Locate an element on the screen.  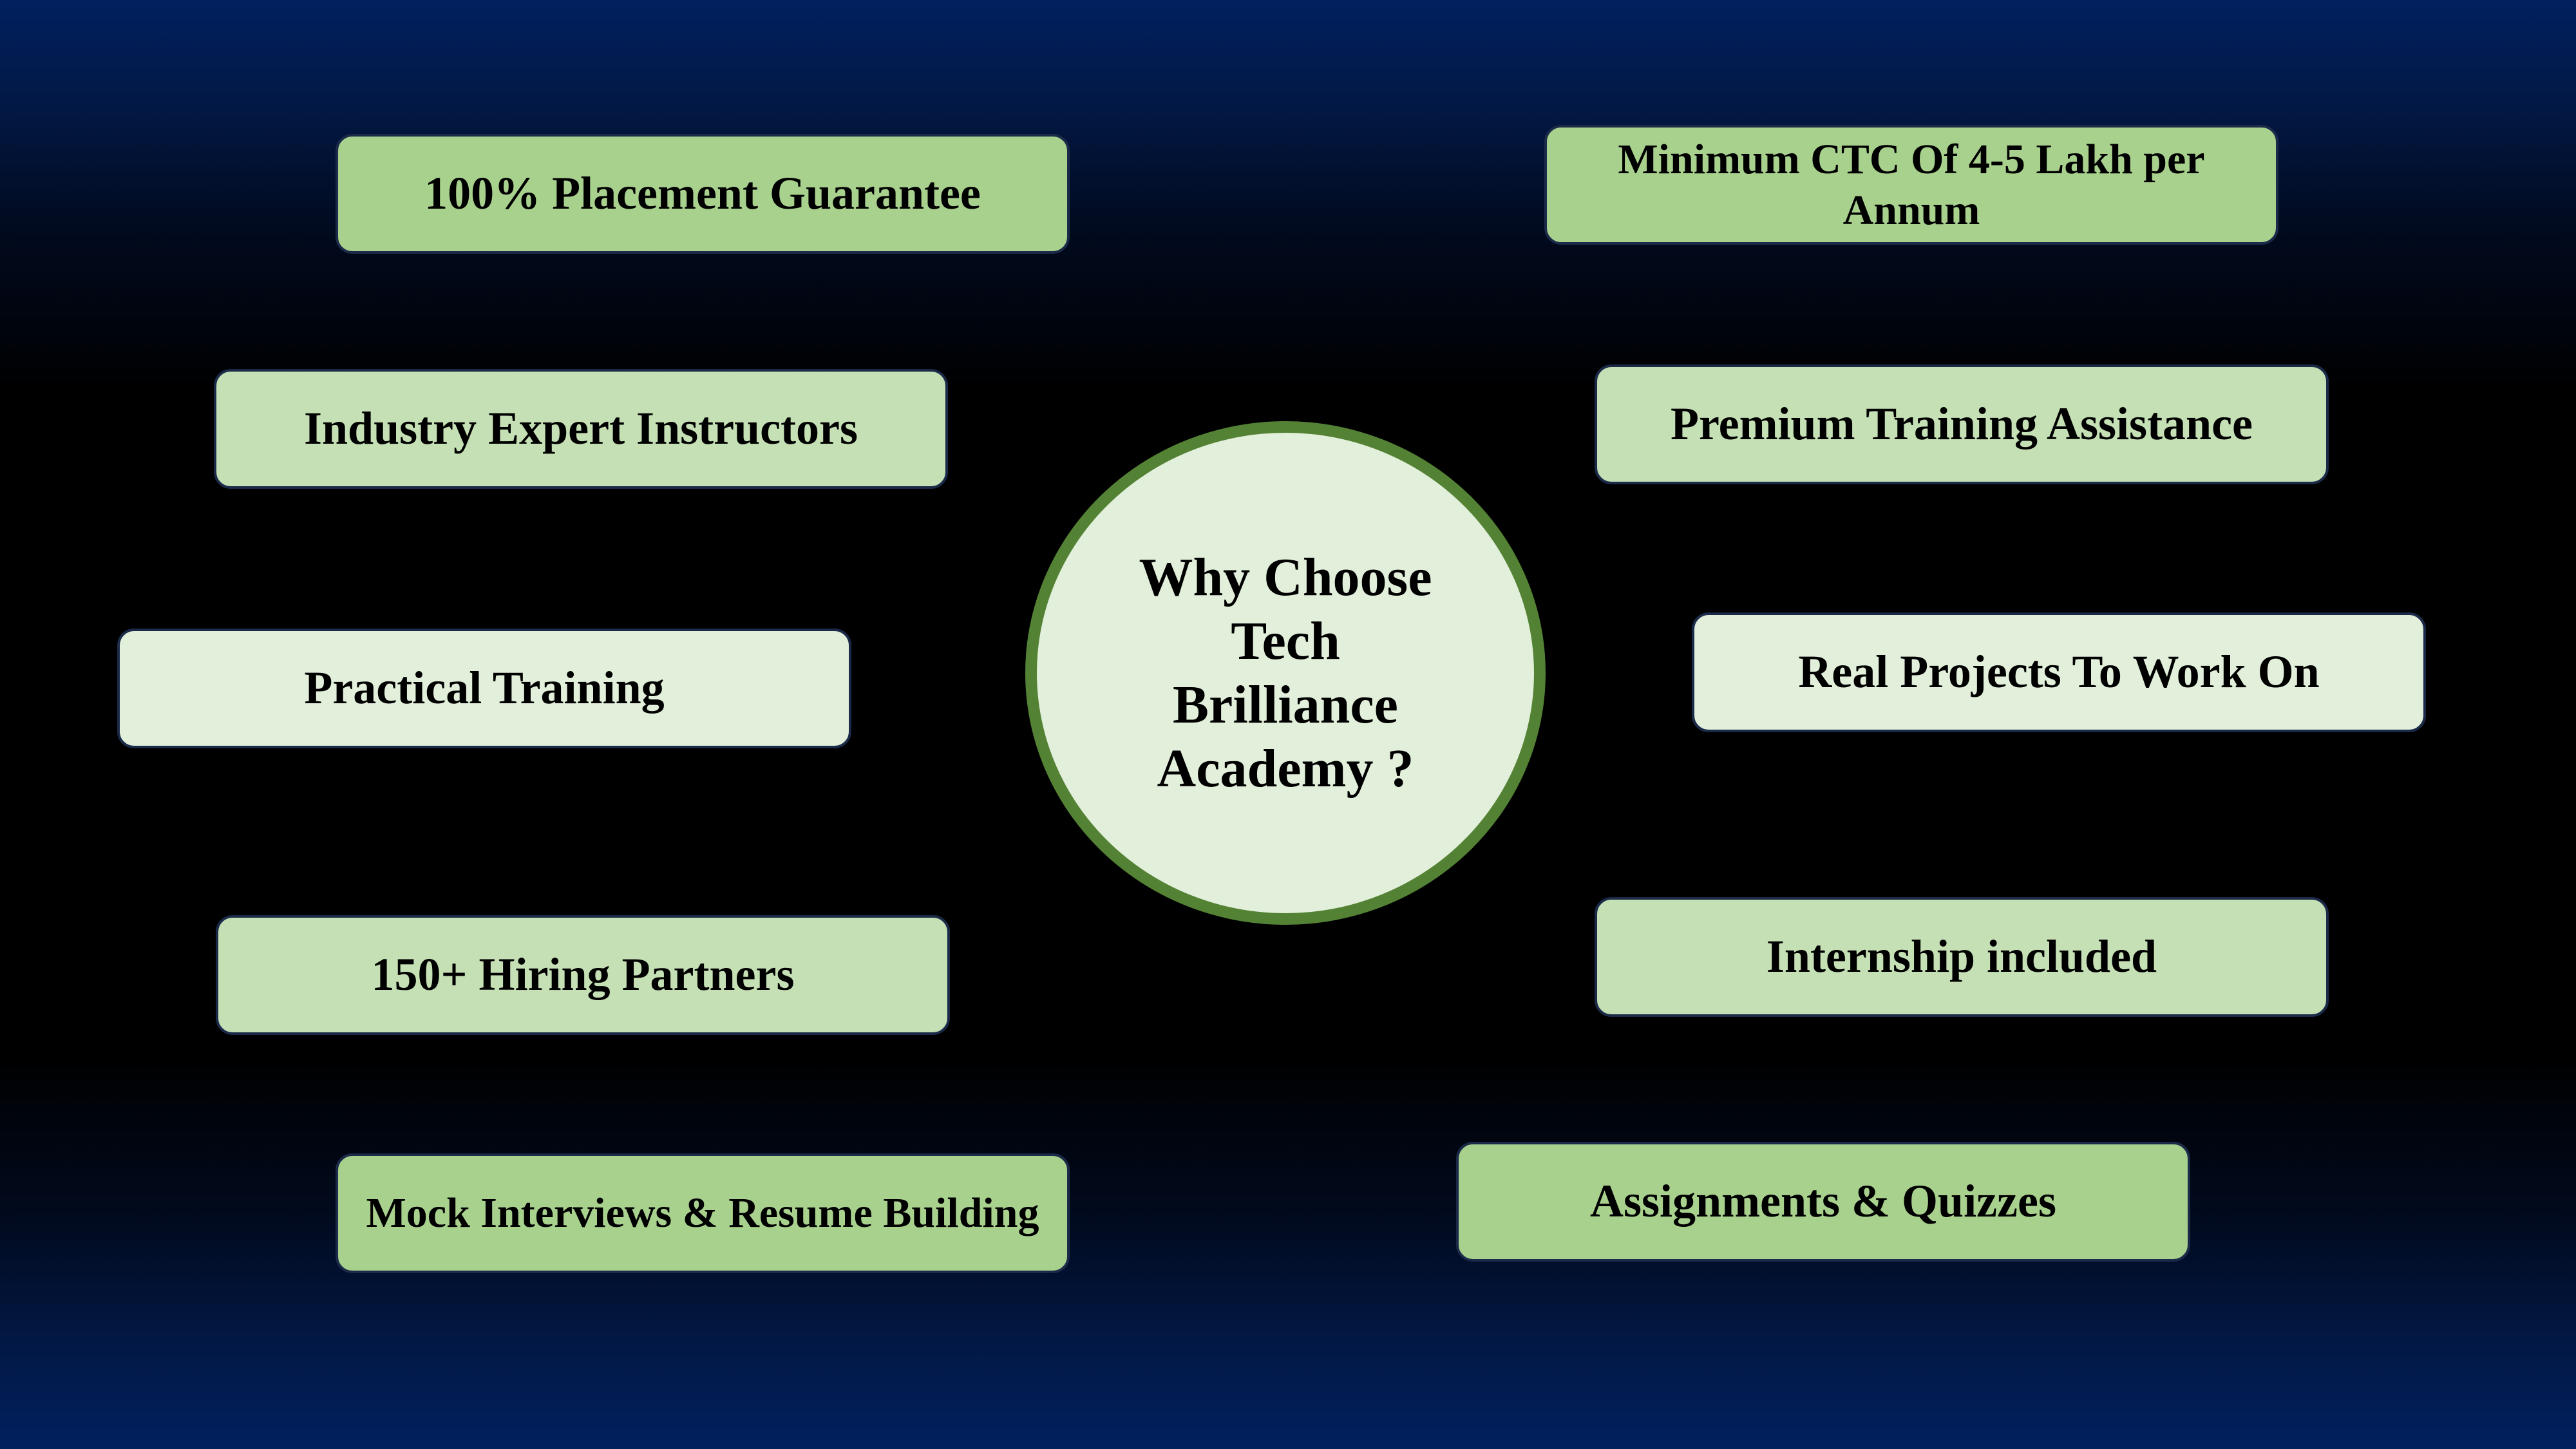
benefit-card-practical-training: Practical Training is located at coordinates (484, 688).